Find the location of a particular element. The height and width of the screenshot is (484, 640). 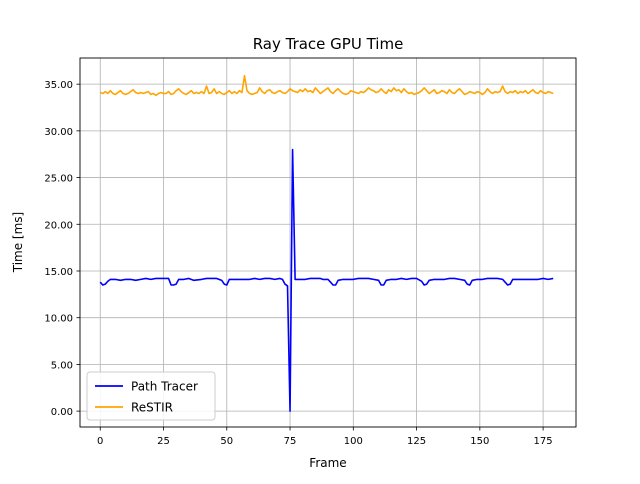

y-tick-label: 15.00 is located at coordinates (58, 272).